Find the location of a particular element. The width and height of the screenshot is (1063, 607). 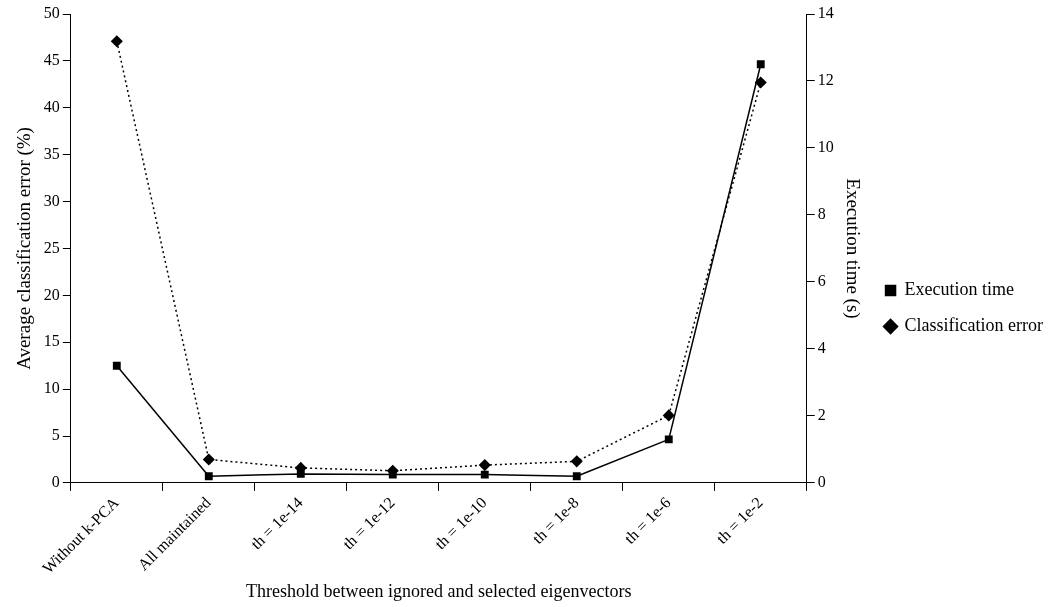

y2-tick-label: 6 is located at coordinates (821, 281).